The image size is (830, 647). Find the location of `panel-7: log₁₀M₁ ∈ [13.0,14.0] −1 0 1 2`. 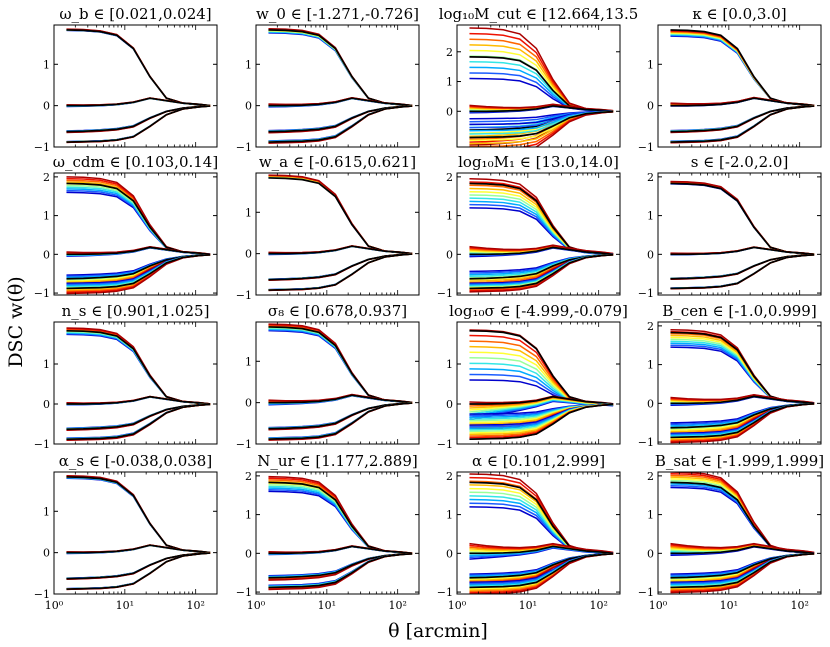

panel-7: log₁₀M₁ ∈ [13.0,14.0] −1 0 1 2 is located at coordinates (529, 226).